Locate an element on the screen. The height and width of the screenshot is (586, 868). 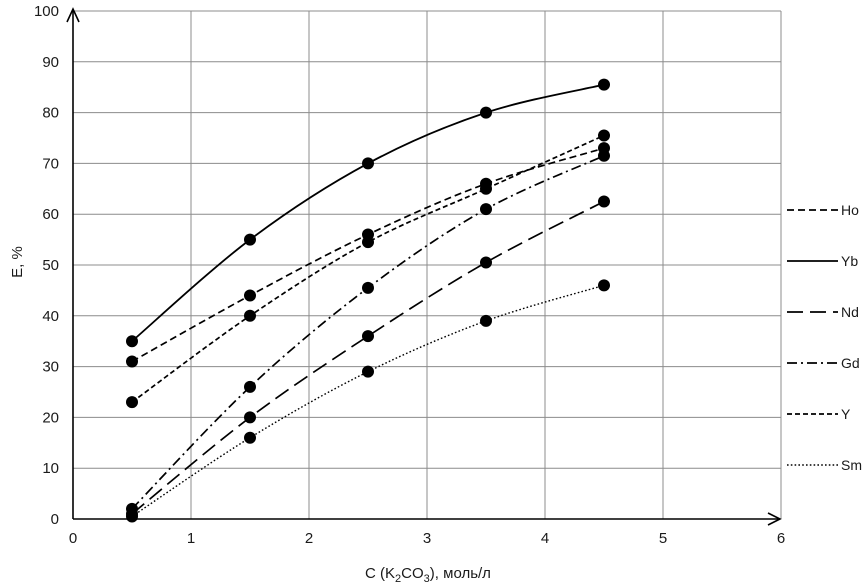
y-tick-label: 50 is located at coordinates (50, 265).